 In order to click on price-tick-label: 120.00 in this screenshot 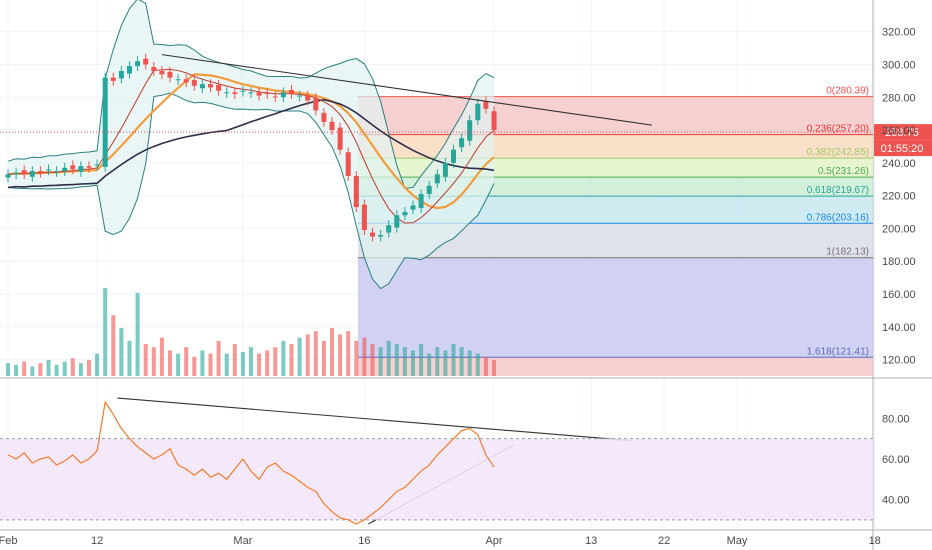, I will do `click(899, 361)`.